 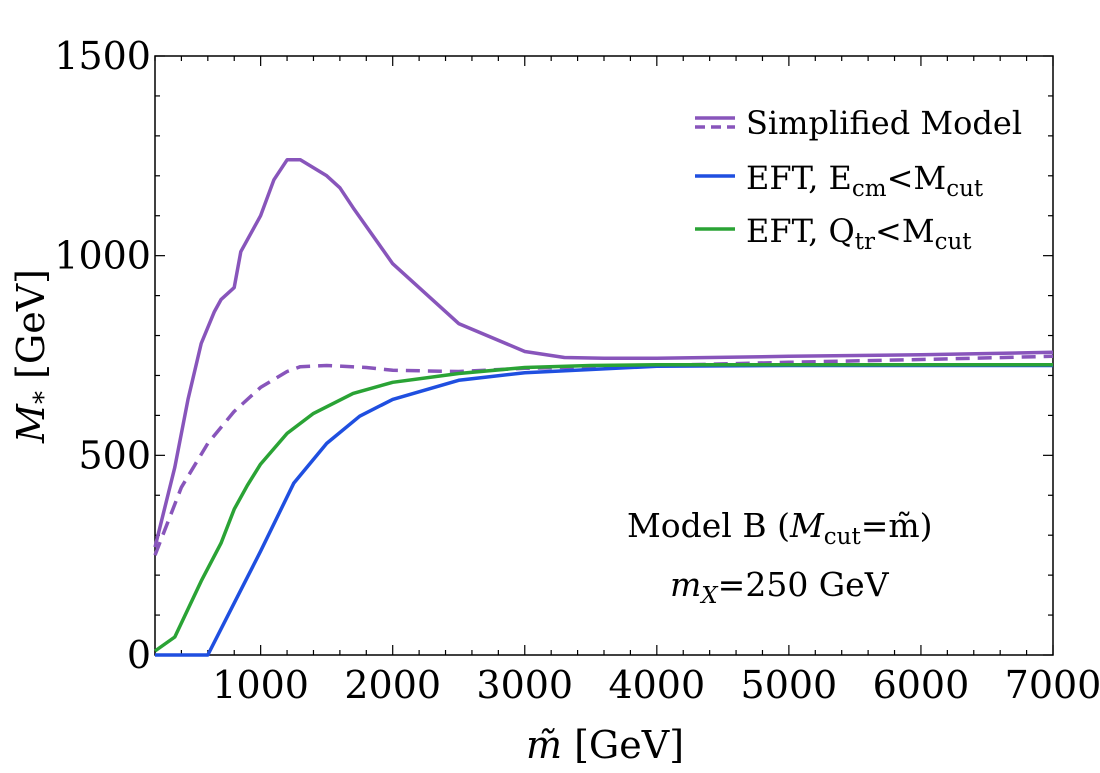 I want to click on x-tick-label: 6000, so click(x=921, y=685).